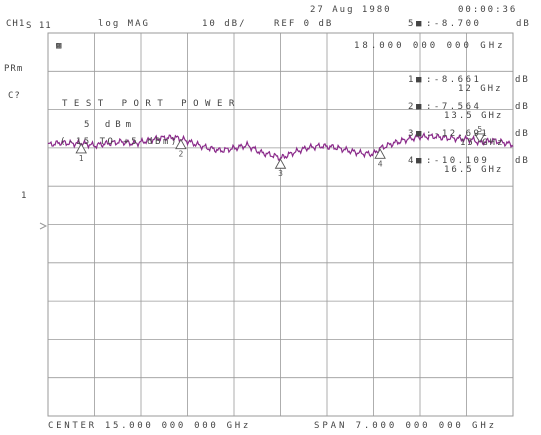 The image size is (541, 435). What do you see at coordinates (43, 226) in the screenshot?
I see `reference-line-icon` at bounding box center [43, 226].